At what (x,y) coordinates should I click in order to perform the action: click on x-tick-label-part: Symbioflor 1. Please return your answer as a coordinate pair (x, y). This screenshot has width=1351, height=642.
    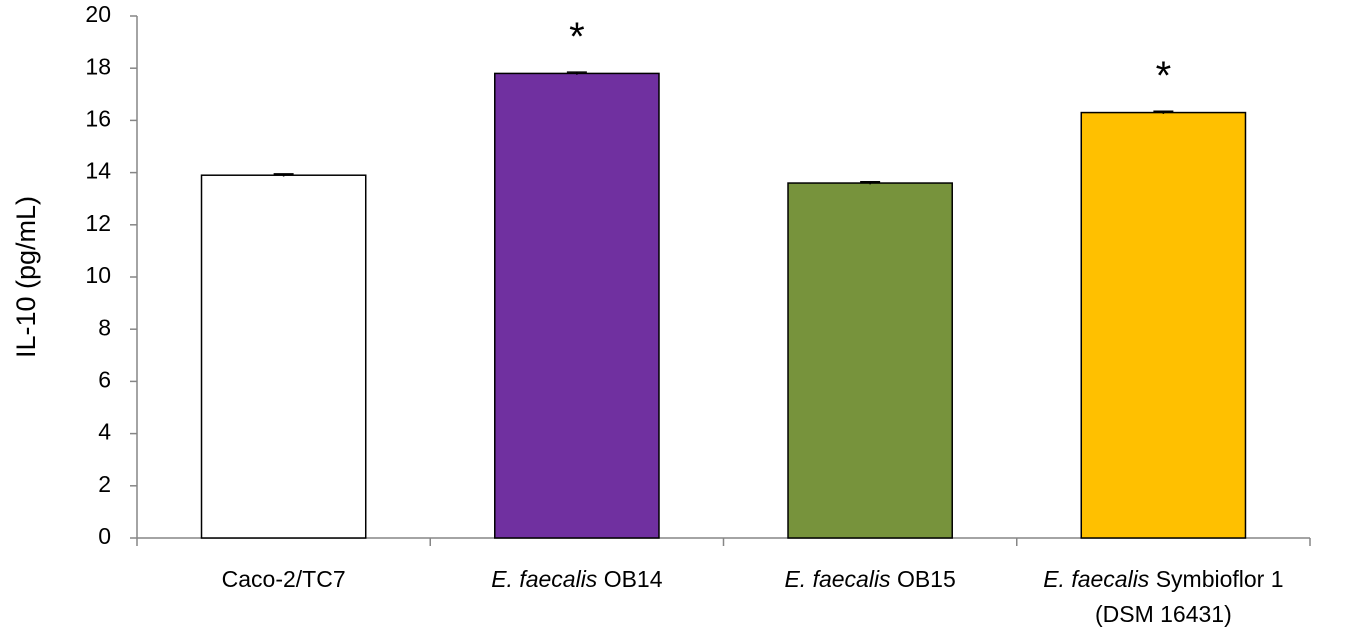
    Looking at the image, I should click on (1216, 579).